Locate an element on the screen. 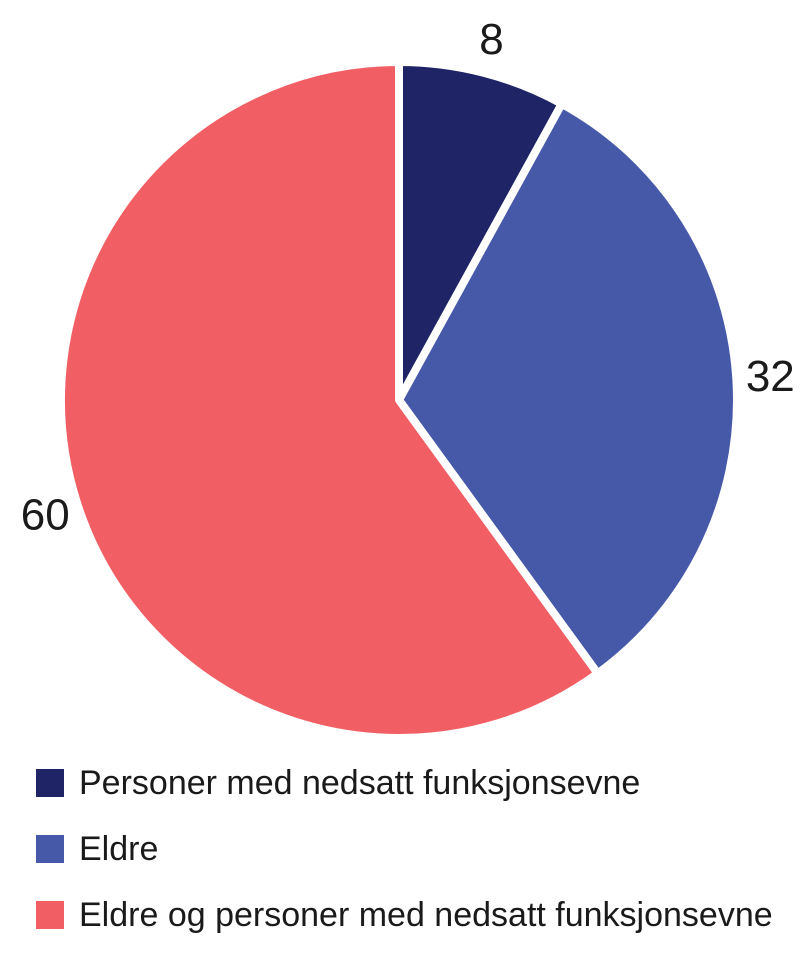 This screenshot has height=961, width=800. slice-value-label: 8 is located at coordinates (491, 39).